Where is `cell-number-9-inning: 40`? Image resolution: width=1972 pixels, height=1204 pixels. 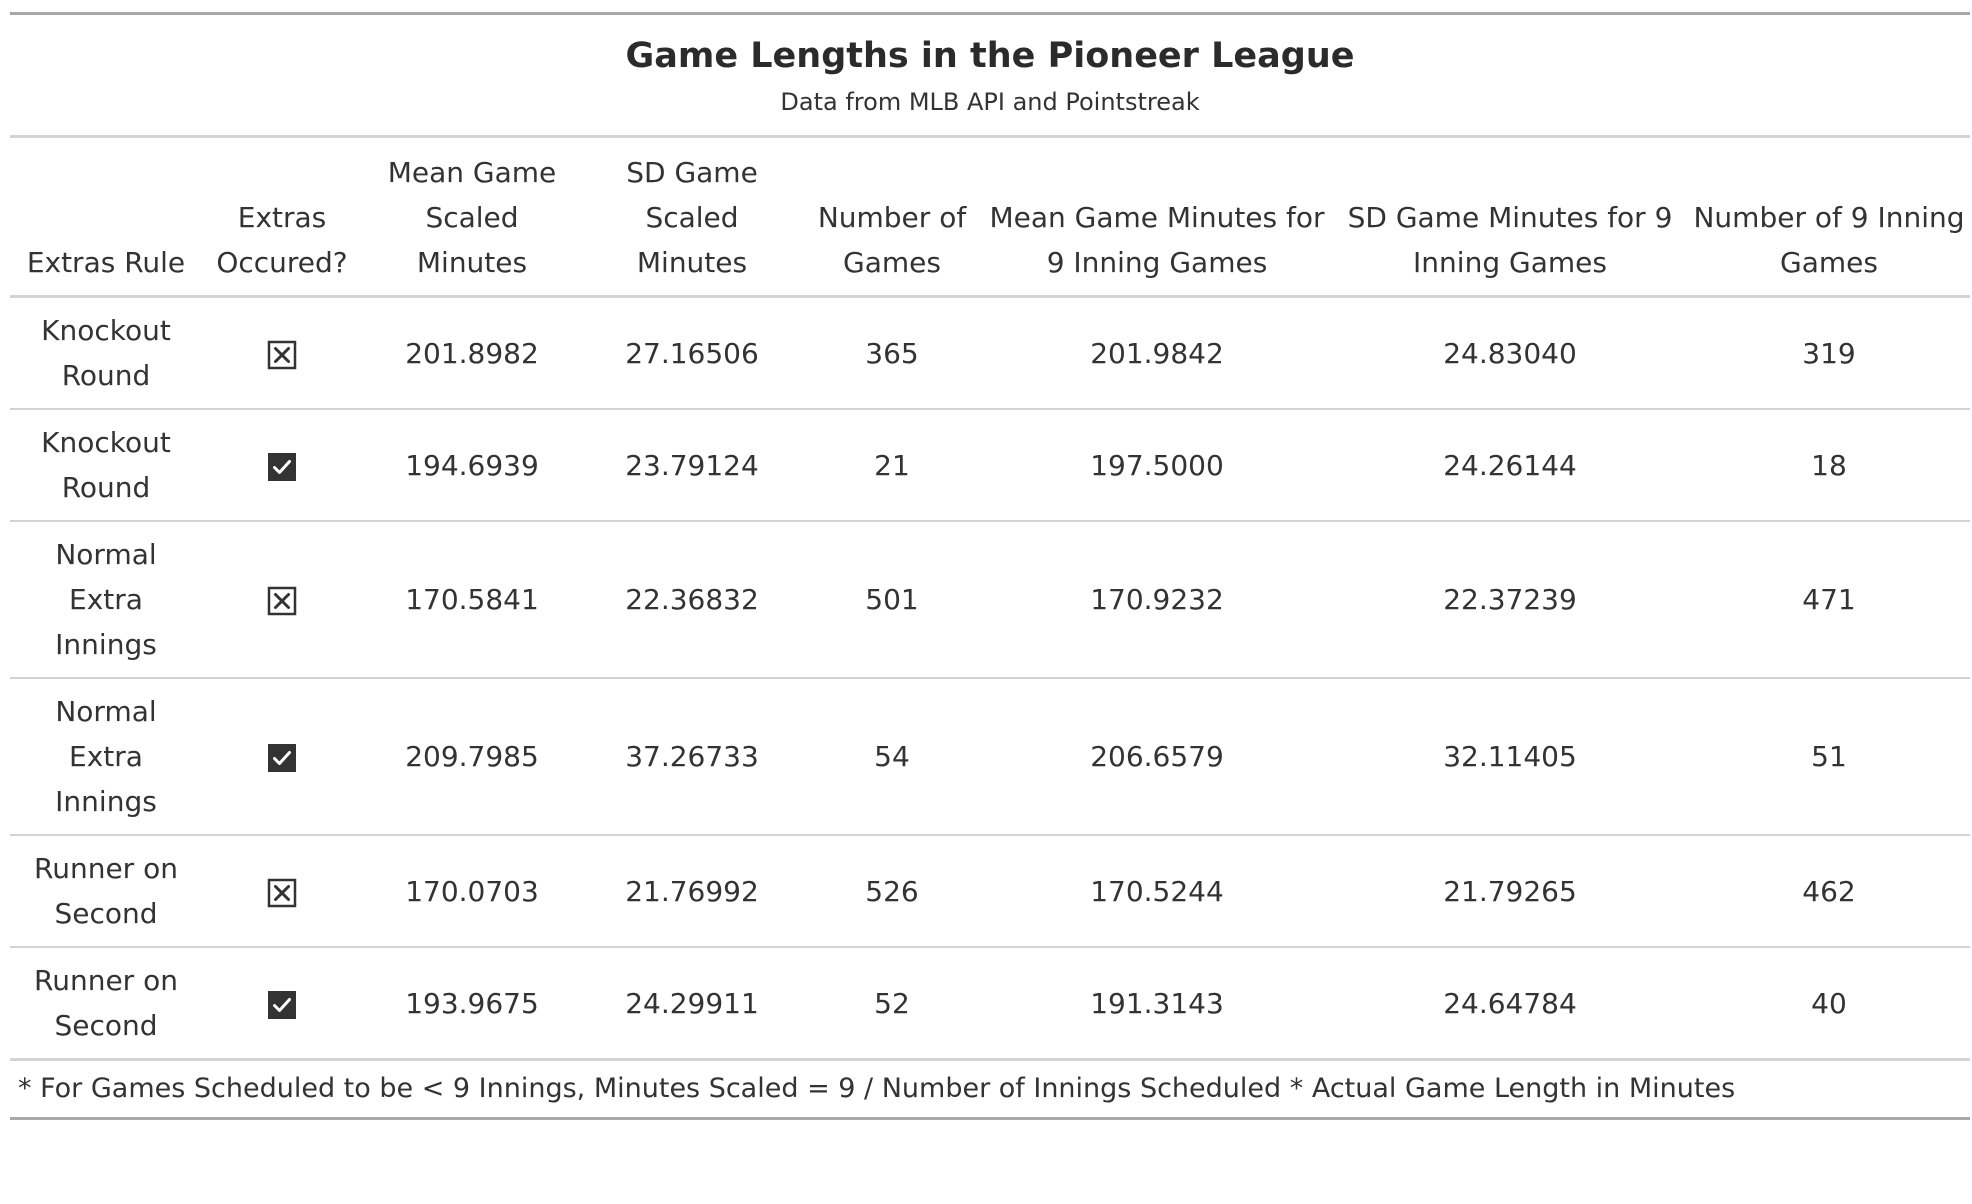
cell-number-9-inning: 40 is located at coordinates (1829, 1003).